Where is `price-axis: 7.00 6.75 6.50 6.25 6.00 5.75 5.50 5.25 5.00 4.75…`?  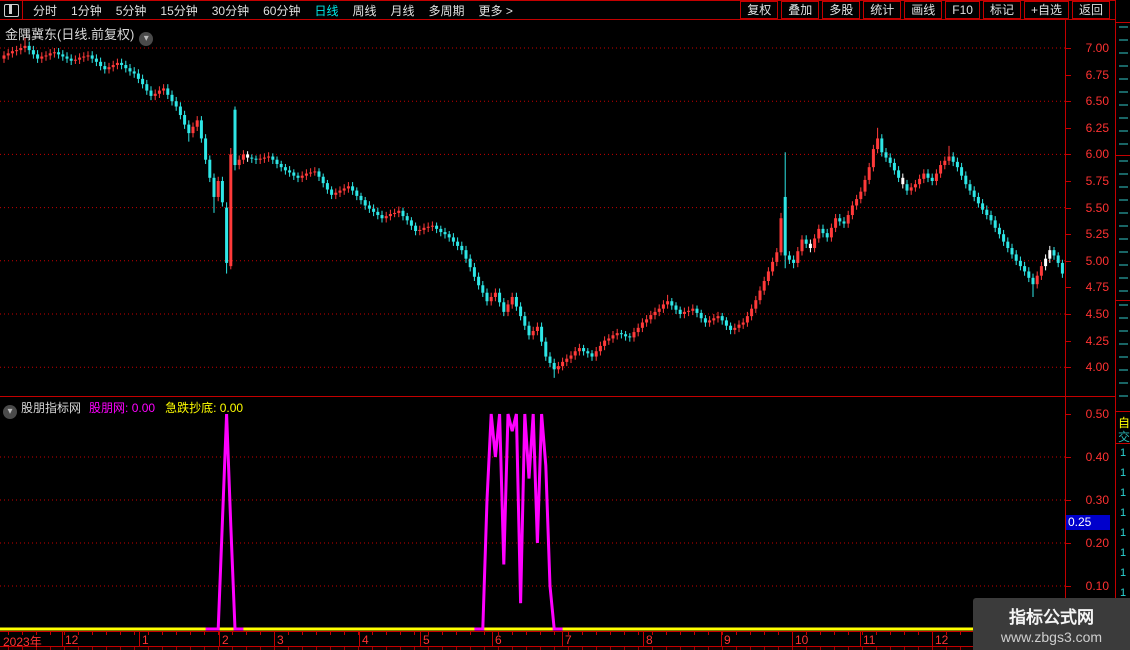
price-axis: 7.00 6.75 6.50 6.25 6.00 5.75 5.50 5.25 5.00 4.75… is located at coordinates (1089, 208).